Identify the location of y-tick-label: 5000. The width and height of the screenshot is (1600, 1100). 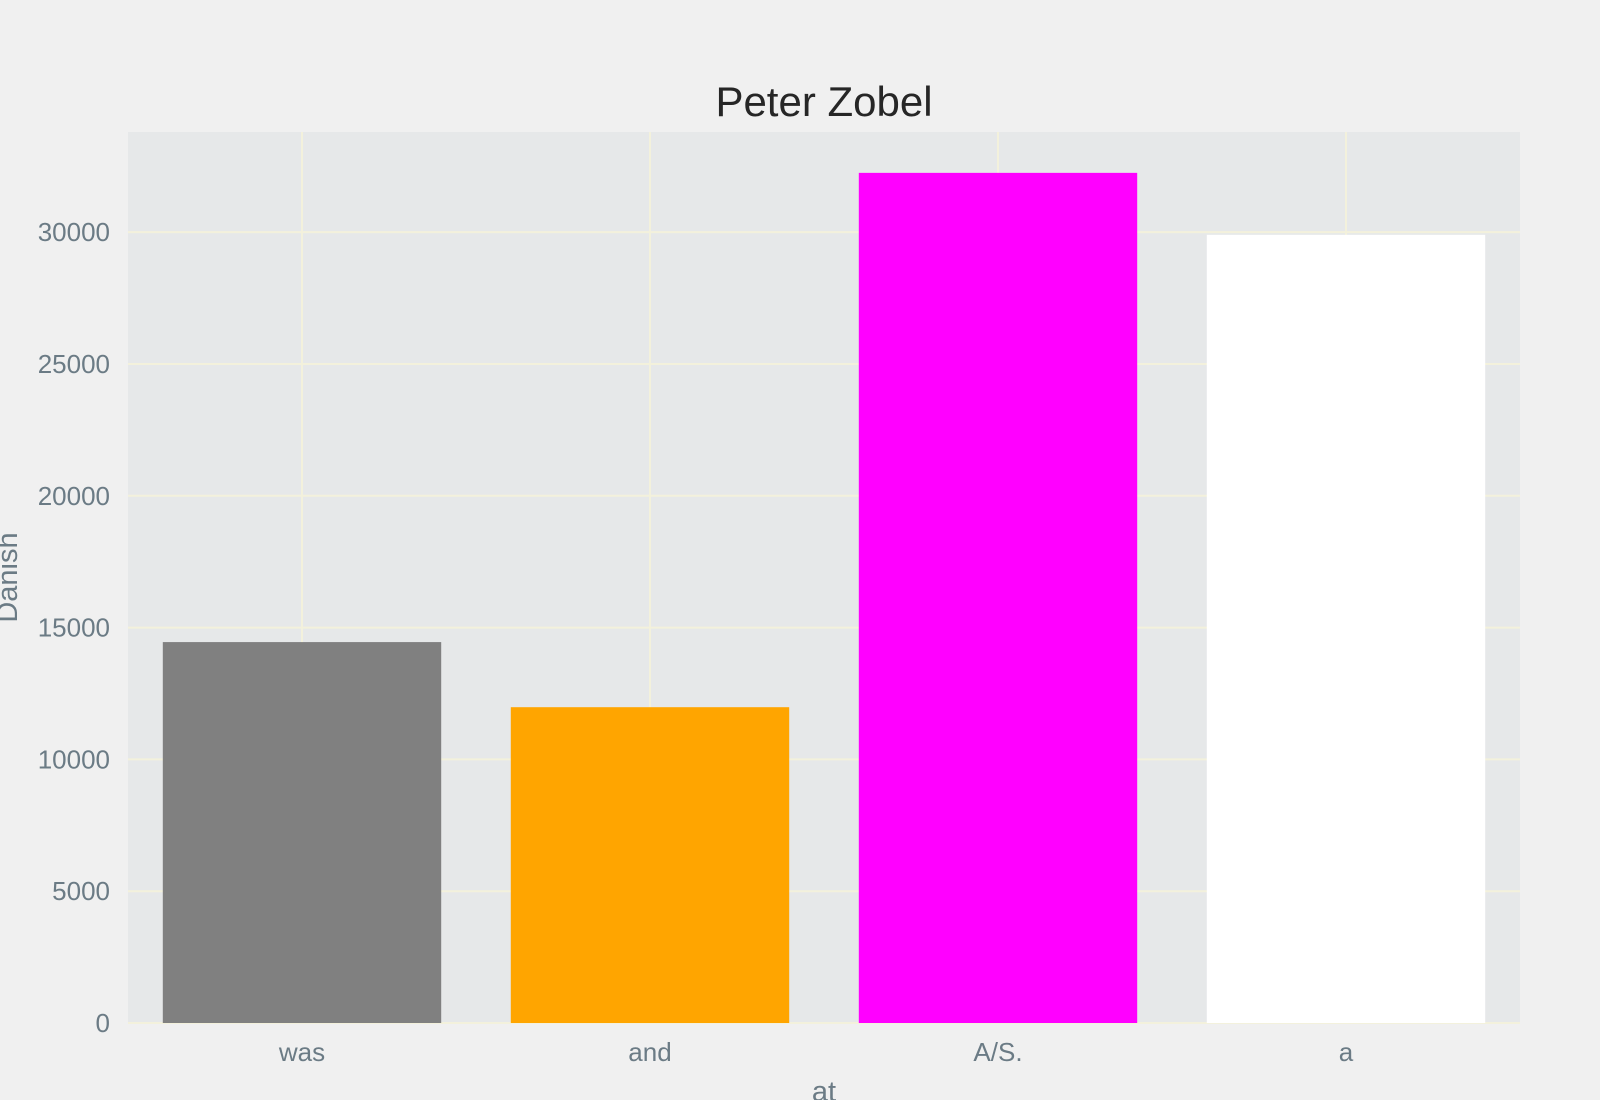
(81, 891).